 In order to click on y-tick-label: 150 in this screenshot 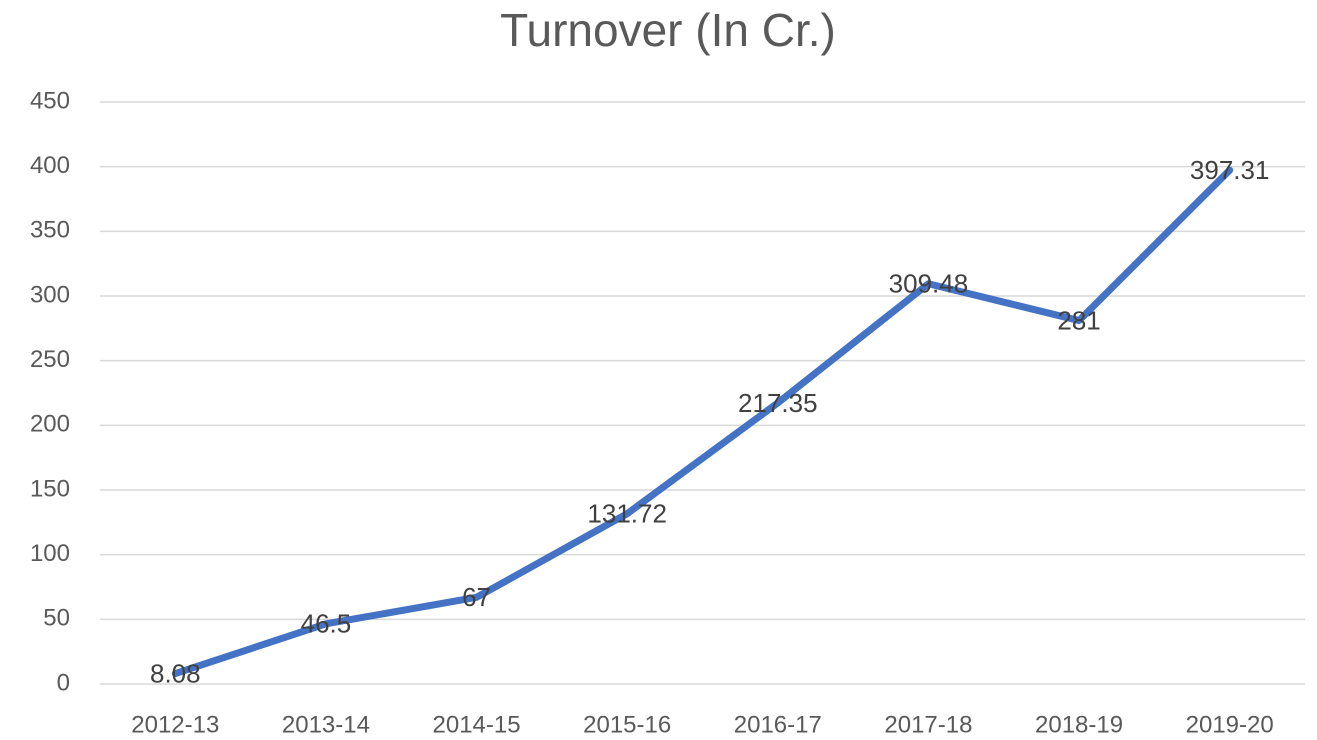, I will do `click(50, 488)`.